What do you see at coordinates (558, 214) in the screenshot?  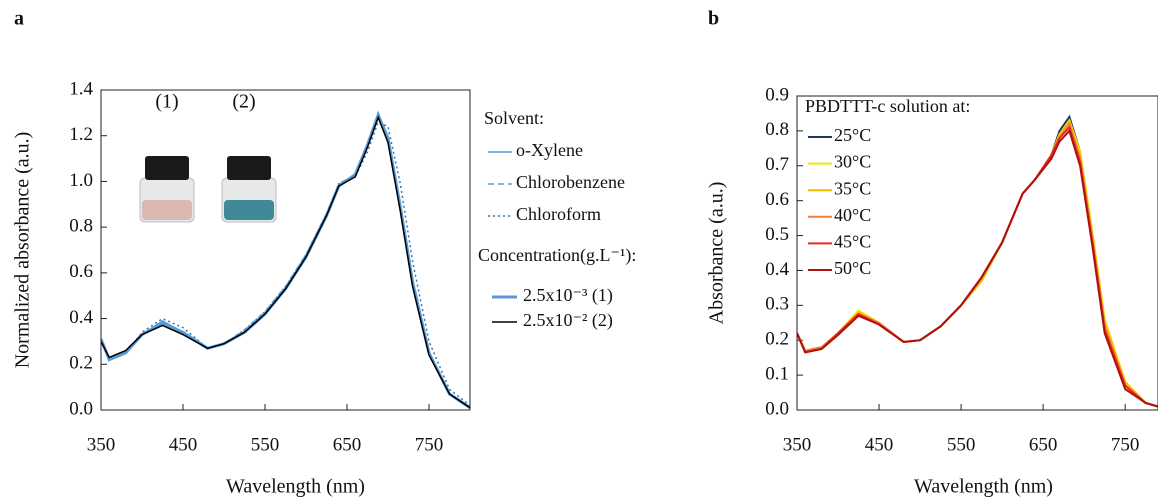 I see `legend-label: Chloroform` at bounding box center [558, 214].